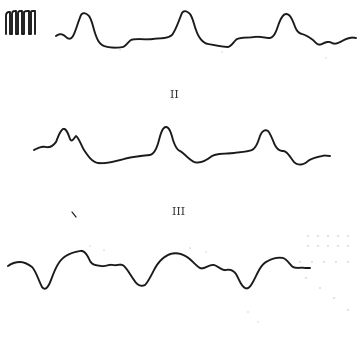 This screenshot has height=338, width=361. Describe the element at coordinates (174, 94) in the screenshot. I see `lead-2-label: II` at that location.